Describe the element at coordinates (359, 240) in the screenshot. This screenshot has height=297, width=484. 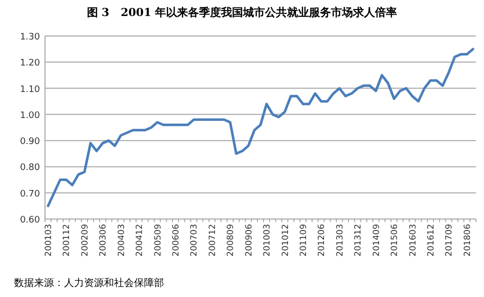
I see `x-tick-label: 201312` at that location.